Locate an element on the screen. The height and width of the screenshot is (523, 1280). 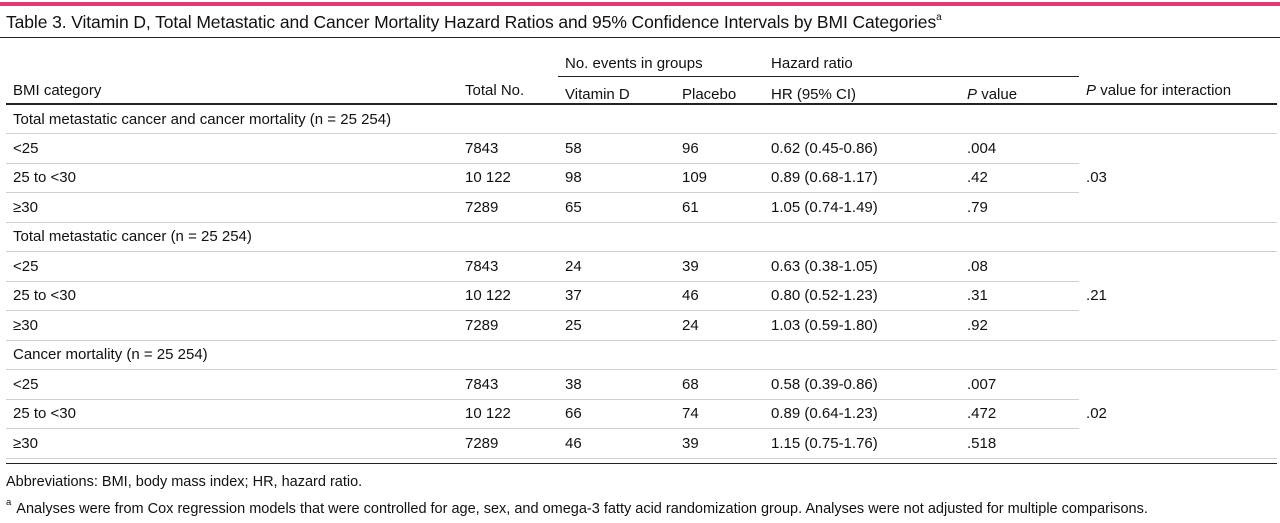
table-row: ≥30 7289 46 39 1.15 (0.75-1.76) .518 is located at coordinates (641, 443).